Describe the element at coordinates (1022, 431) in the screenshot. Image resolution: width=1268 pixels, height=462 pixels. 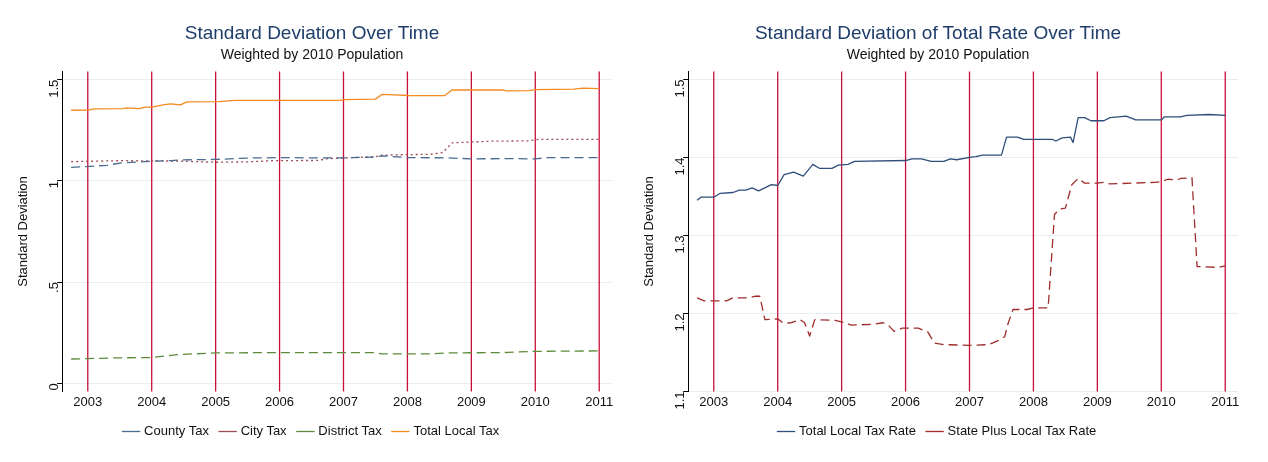
I see `legend-label: State Plus Local Tax Rate` at that location.